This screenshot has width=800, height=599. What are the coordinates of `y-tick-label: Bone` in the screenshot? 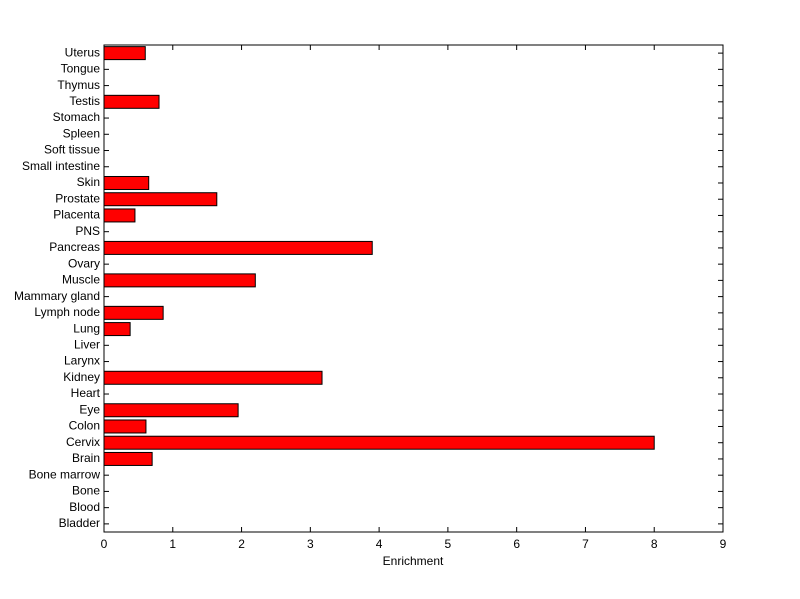 It's located at (86, 491).